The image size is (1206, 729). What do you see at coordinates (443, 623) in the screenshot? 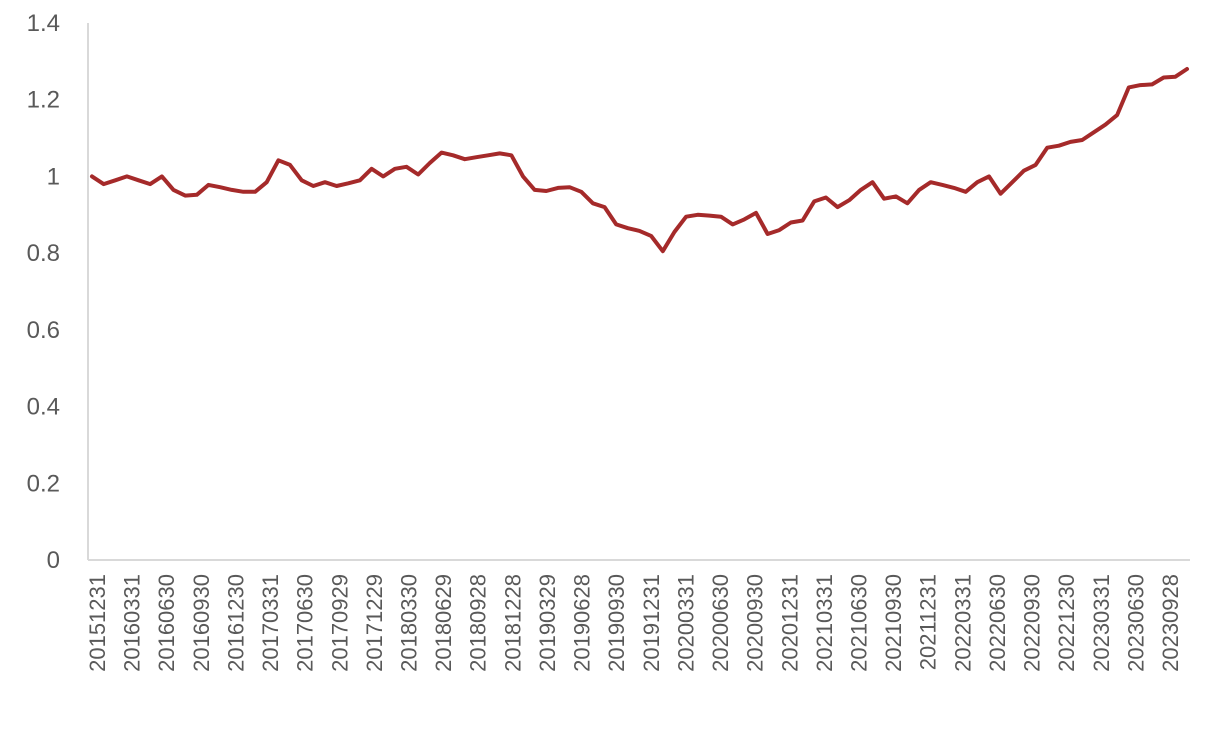
I see `x-tick-label: 20180629` at bounding box center [443, 623].